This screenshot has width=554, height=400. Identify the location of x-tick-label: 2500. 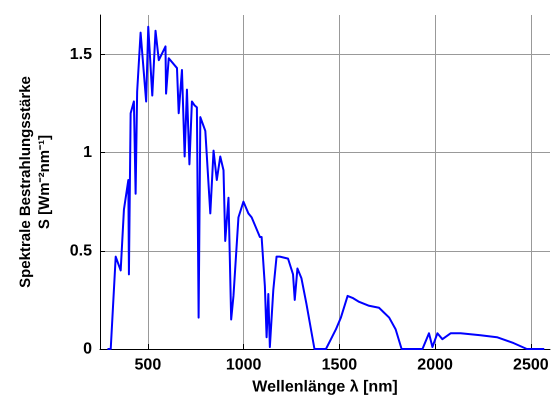
(531, 365).